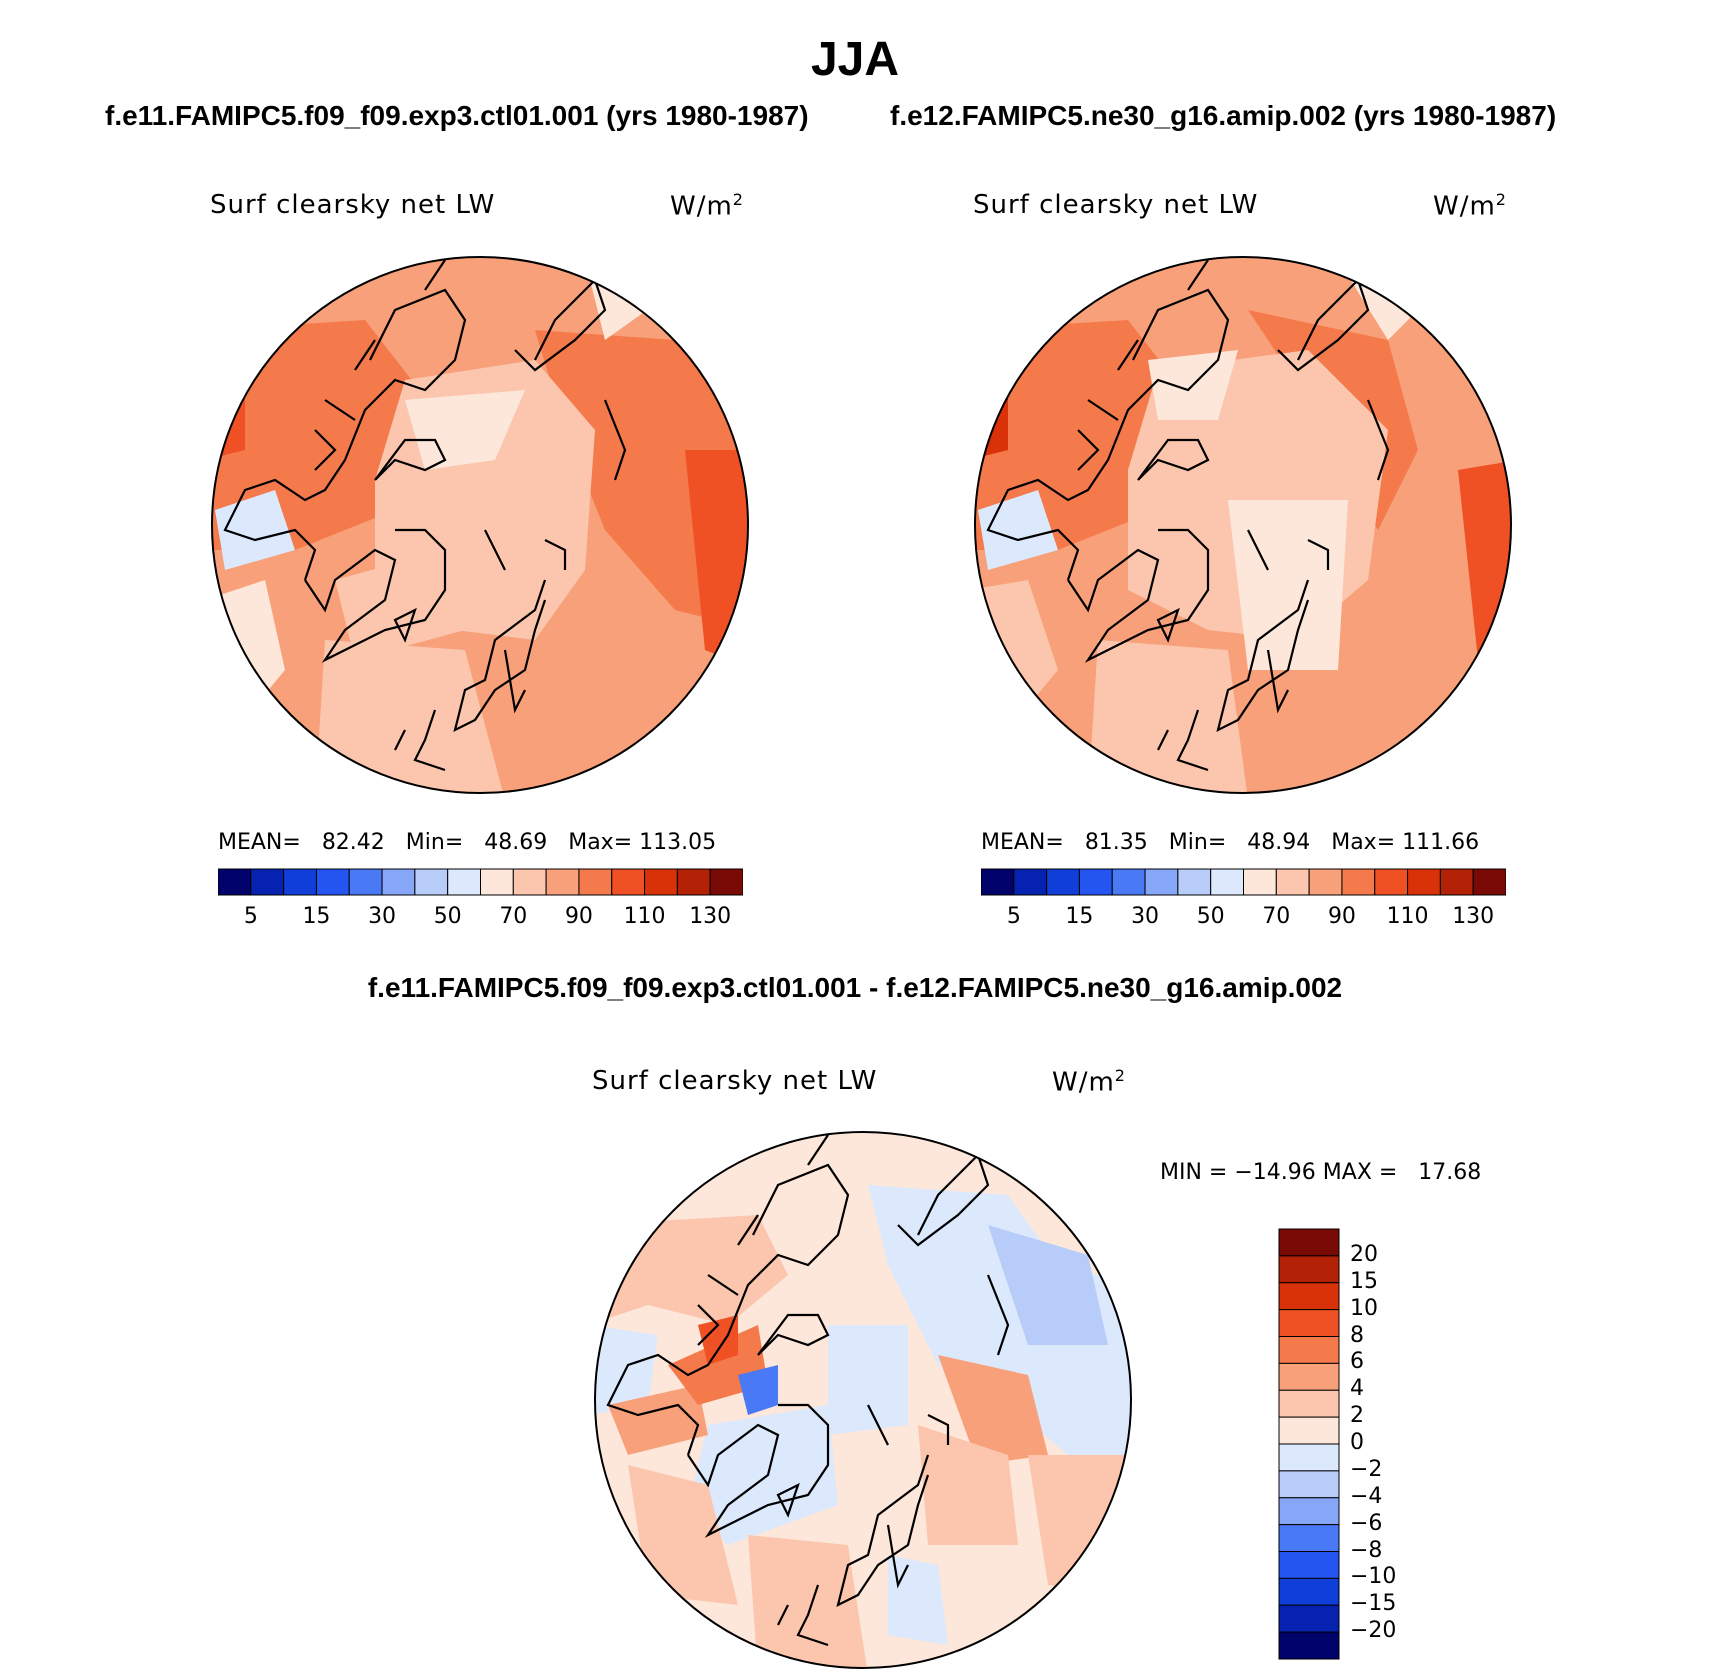  Describe the element at coordinates (1243, 919) in the screenshot. I see `right-colorbar-ticks: 5 15 30 50 70 90 110 130` at that location.